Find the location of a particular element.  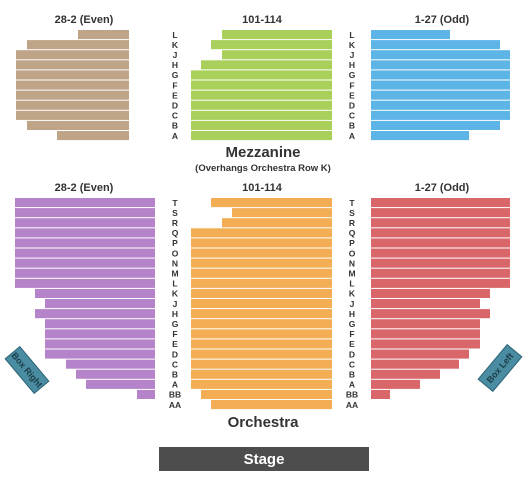

orchestra-left-row-R is located at coordinates (85, 223).